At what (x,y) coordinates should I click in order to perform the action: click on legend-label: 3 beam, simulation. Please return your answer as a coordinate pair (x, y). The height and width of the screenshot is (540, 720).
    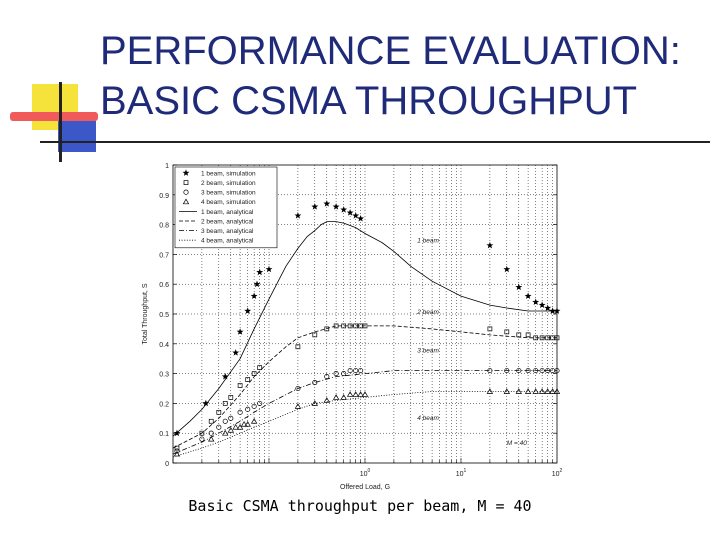
    Looking at the image, I should click on (228, 193).